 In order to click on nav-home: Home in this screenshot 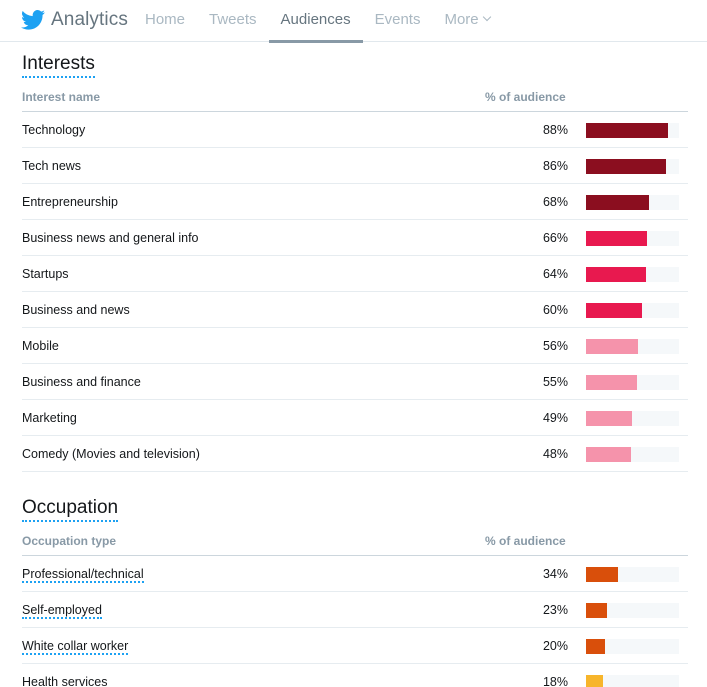, I will do `click(165, 21)`.